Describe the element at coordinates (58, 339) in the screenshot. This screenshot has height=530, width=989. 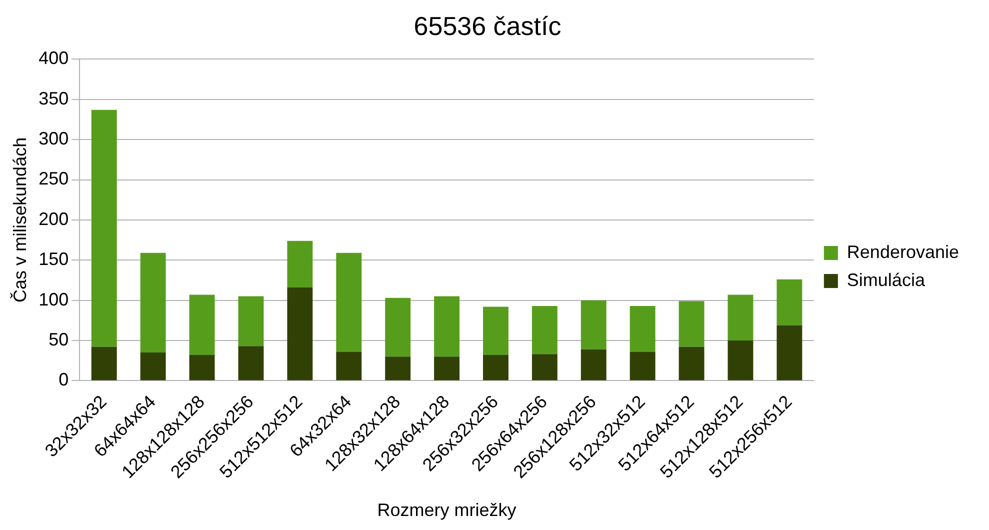
I see `y-tick-label: 50` at that location.